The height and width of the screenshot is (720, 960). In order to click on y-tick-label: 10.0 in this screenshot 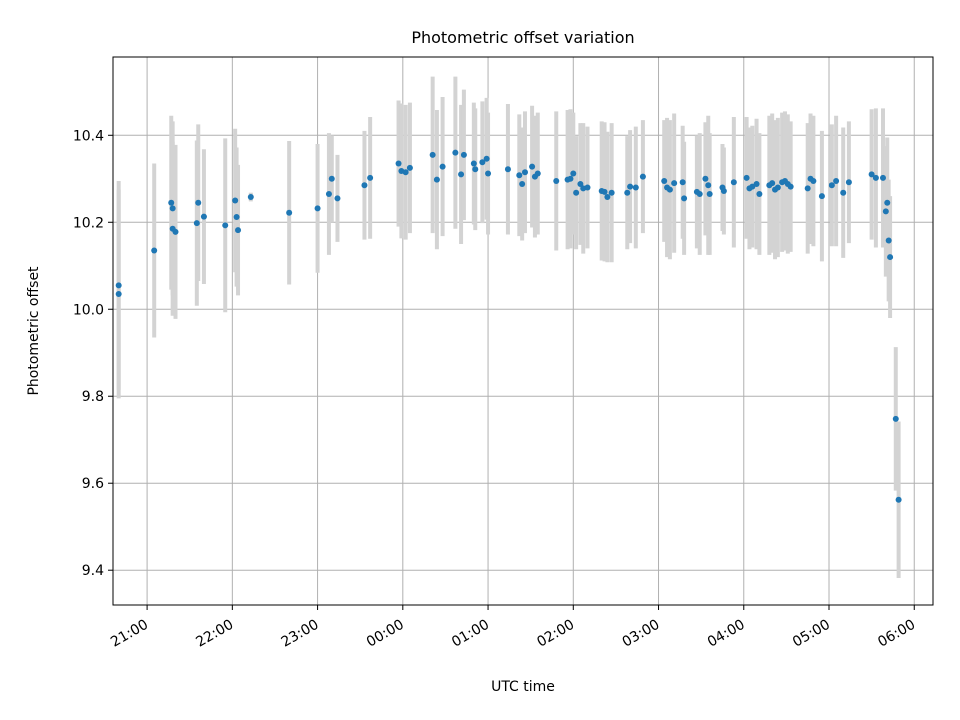, I will do `click(88, 310)`.